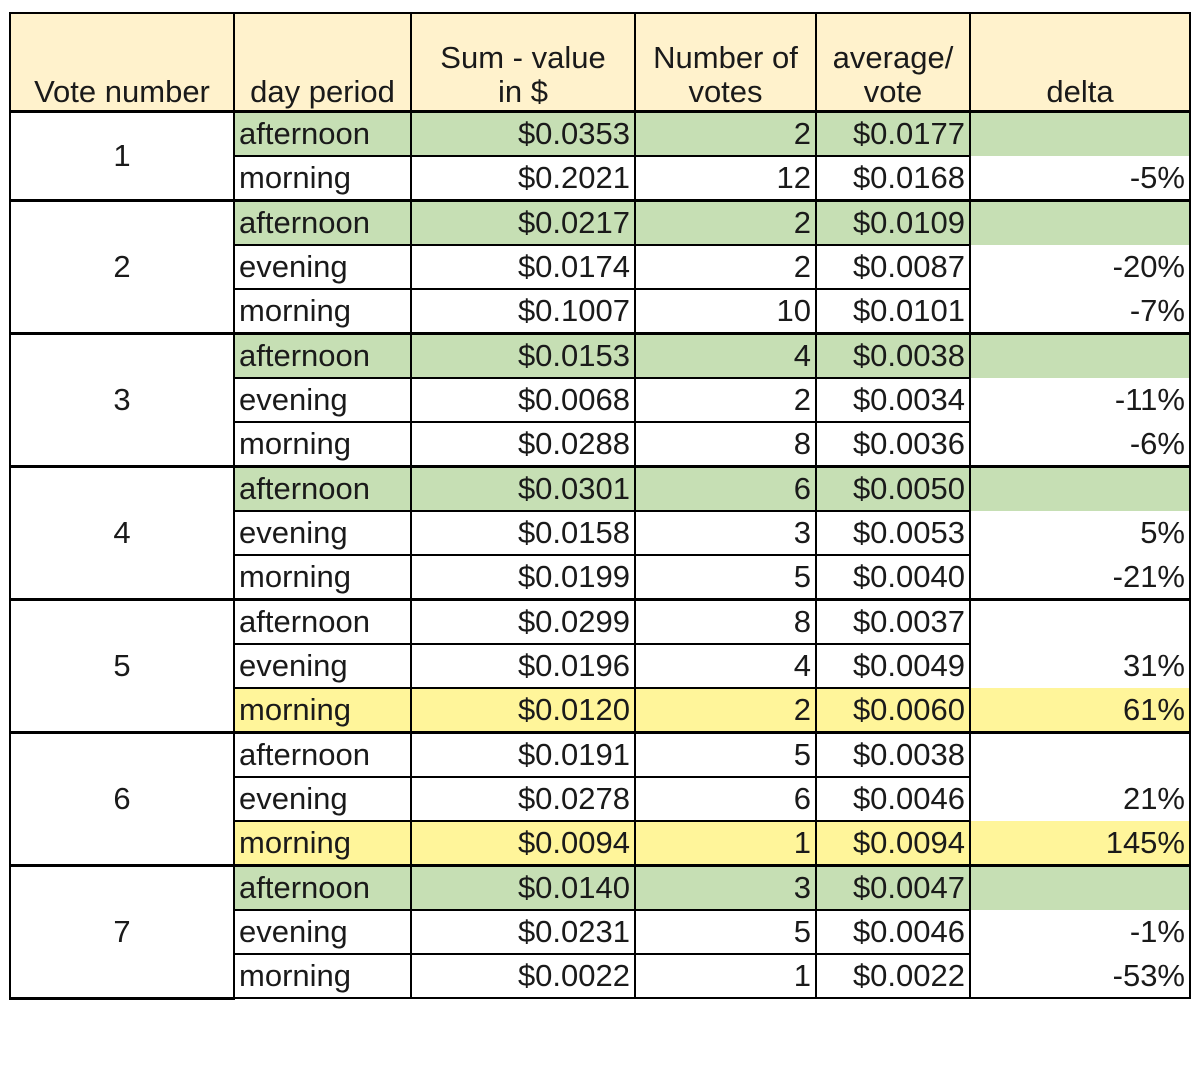 This screenshot has width=1200, height=1079. I want to click on sum-value-cell: $0.0174, so click(523, 267).